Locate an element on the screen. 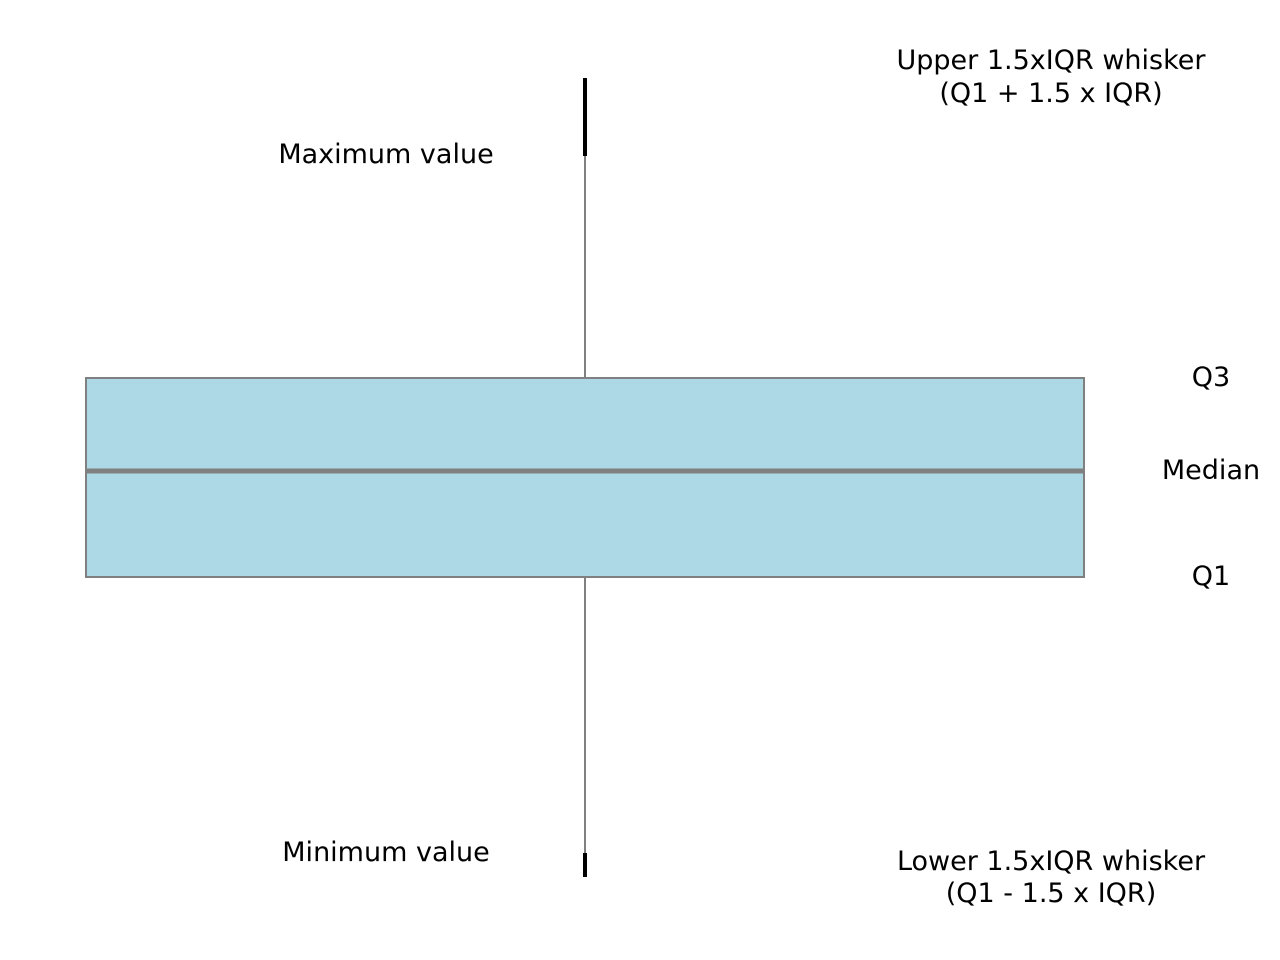 The height and width of the screenshot is (960, 1280). lower-whisker-label-line1: Lower 1.5xIQR whisker is located at coordinates (1051, 861).